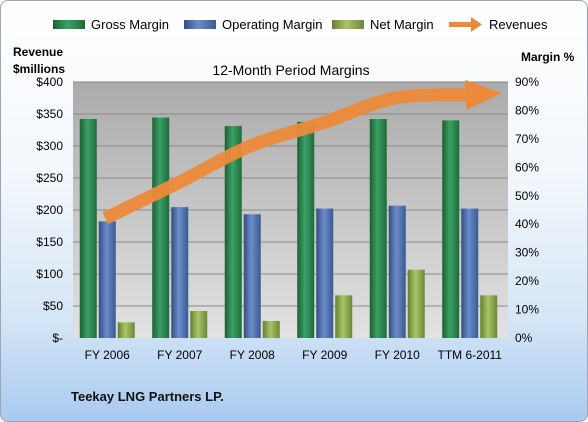  What do you see at coordinates (147, 396) in the screenshot?
I see `company-name: Teekay LNG Partners LP.` at bounding box center [147, 396].